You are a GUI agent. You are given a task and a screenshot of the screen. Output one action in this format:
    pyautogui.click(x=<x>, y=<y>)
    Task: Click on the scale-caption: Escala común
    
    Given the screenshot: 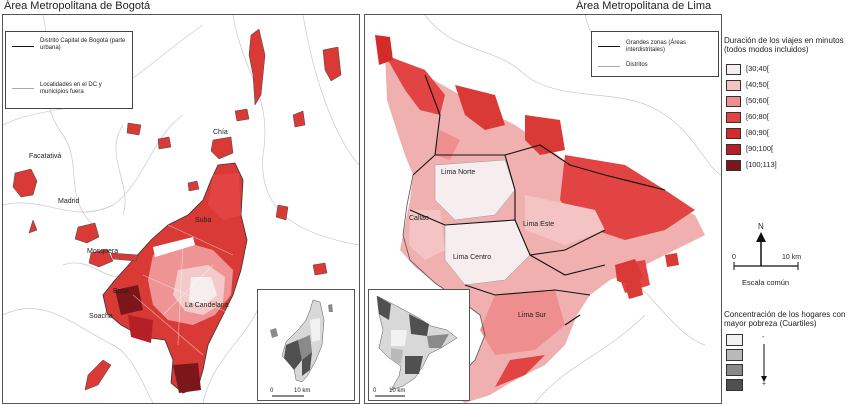 What is the action you would take?
    pyautogui.click(x=766, y=282)
    